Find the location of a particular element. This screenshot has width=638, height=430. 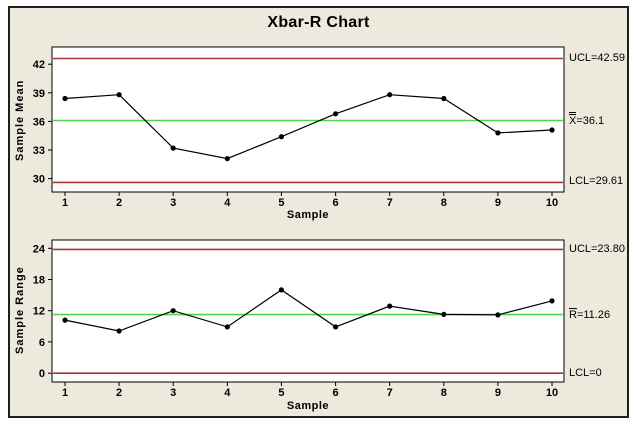

xbar-centerline-label: X=36.1 is located at coordinates (587, 119).